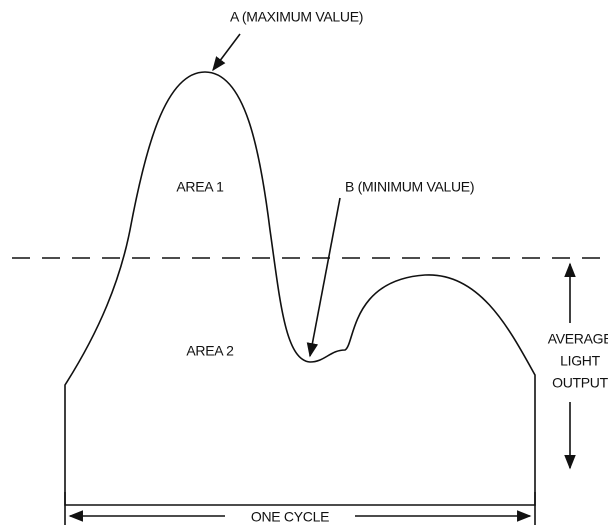  Describe the element at coordinates (210, 351) in the screenshot. I see `area2-label: AREA 2` at that location.